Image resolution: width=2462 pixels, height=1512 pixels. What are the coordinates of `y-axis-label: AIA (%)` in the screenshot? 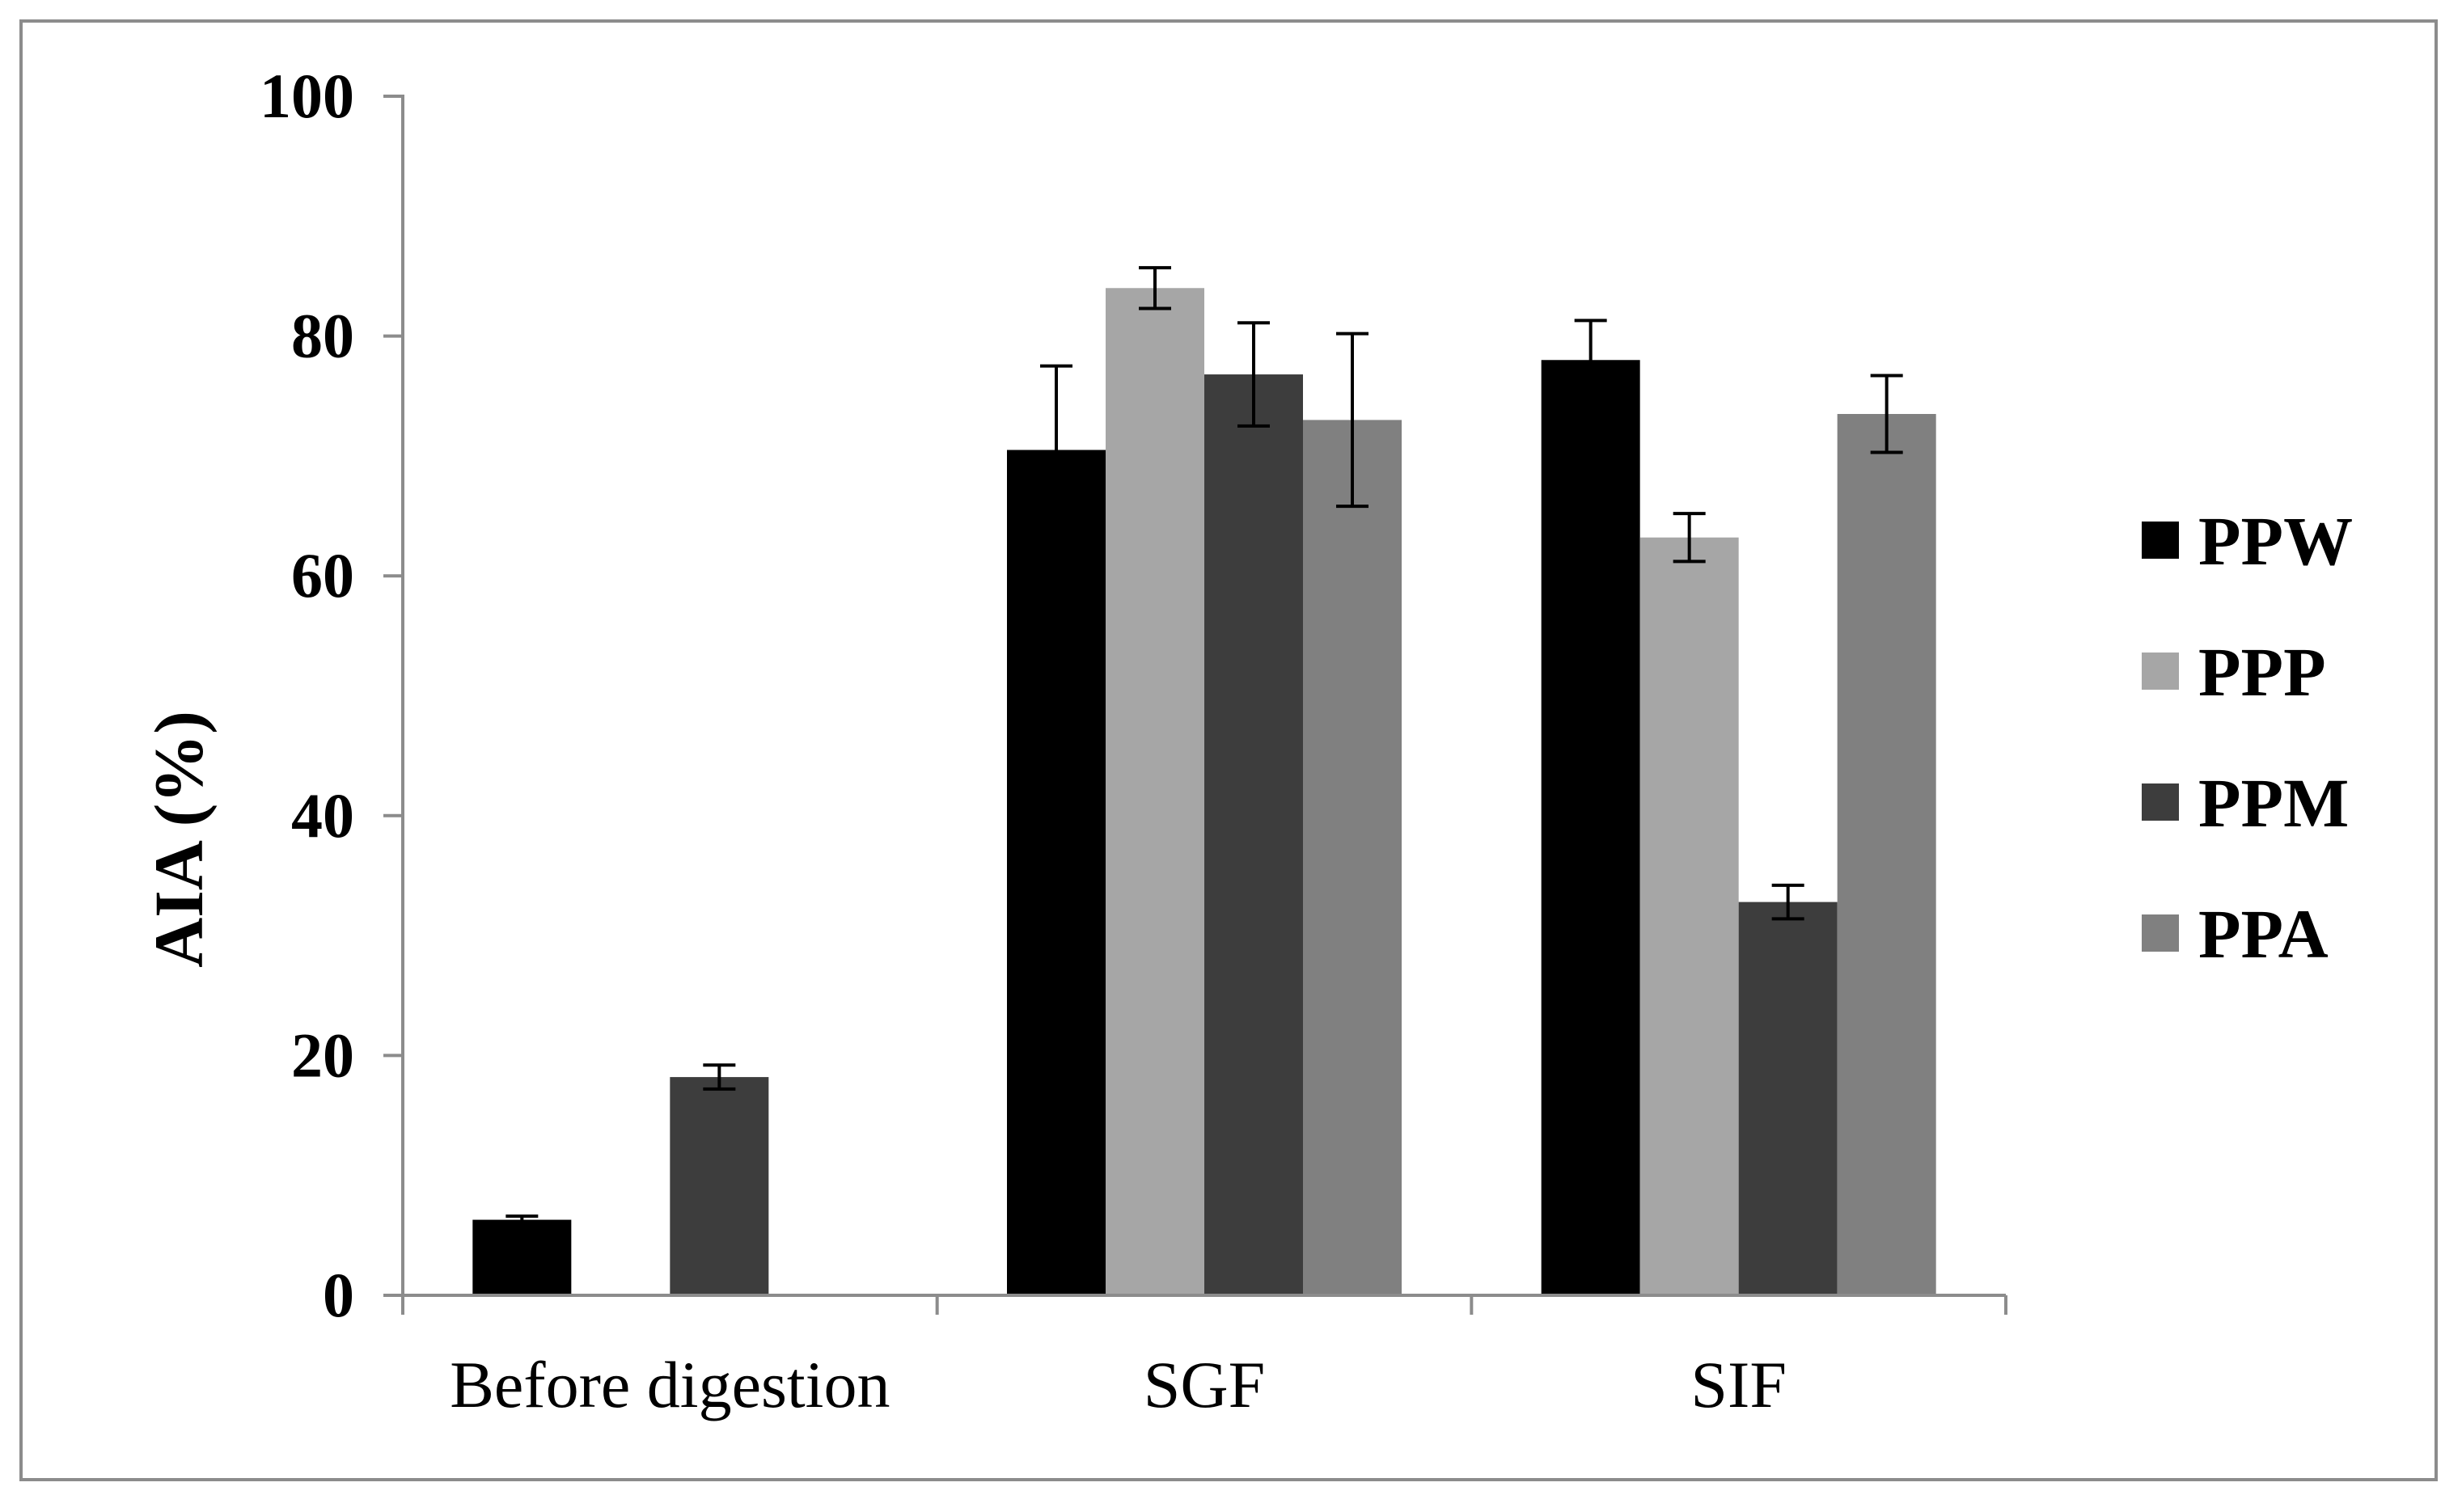 It's located at (179, 839).